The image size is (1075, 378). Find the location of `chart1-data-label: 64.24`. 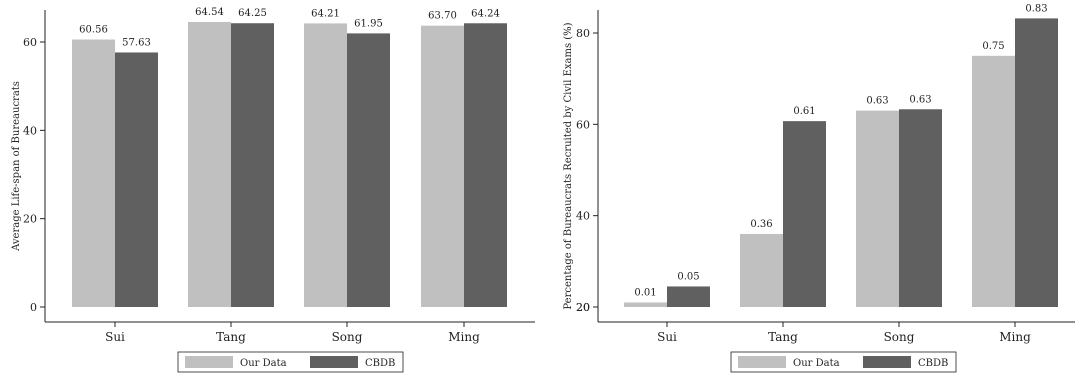

chart1-data-label: 64.24 is located at coordinates (485, 13).